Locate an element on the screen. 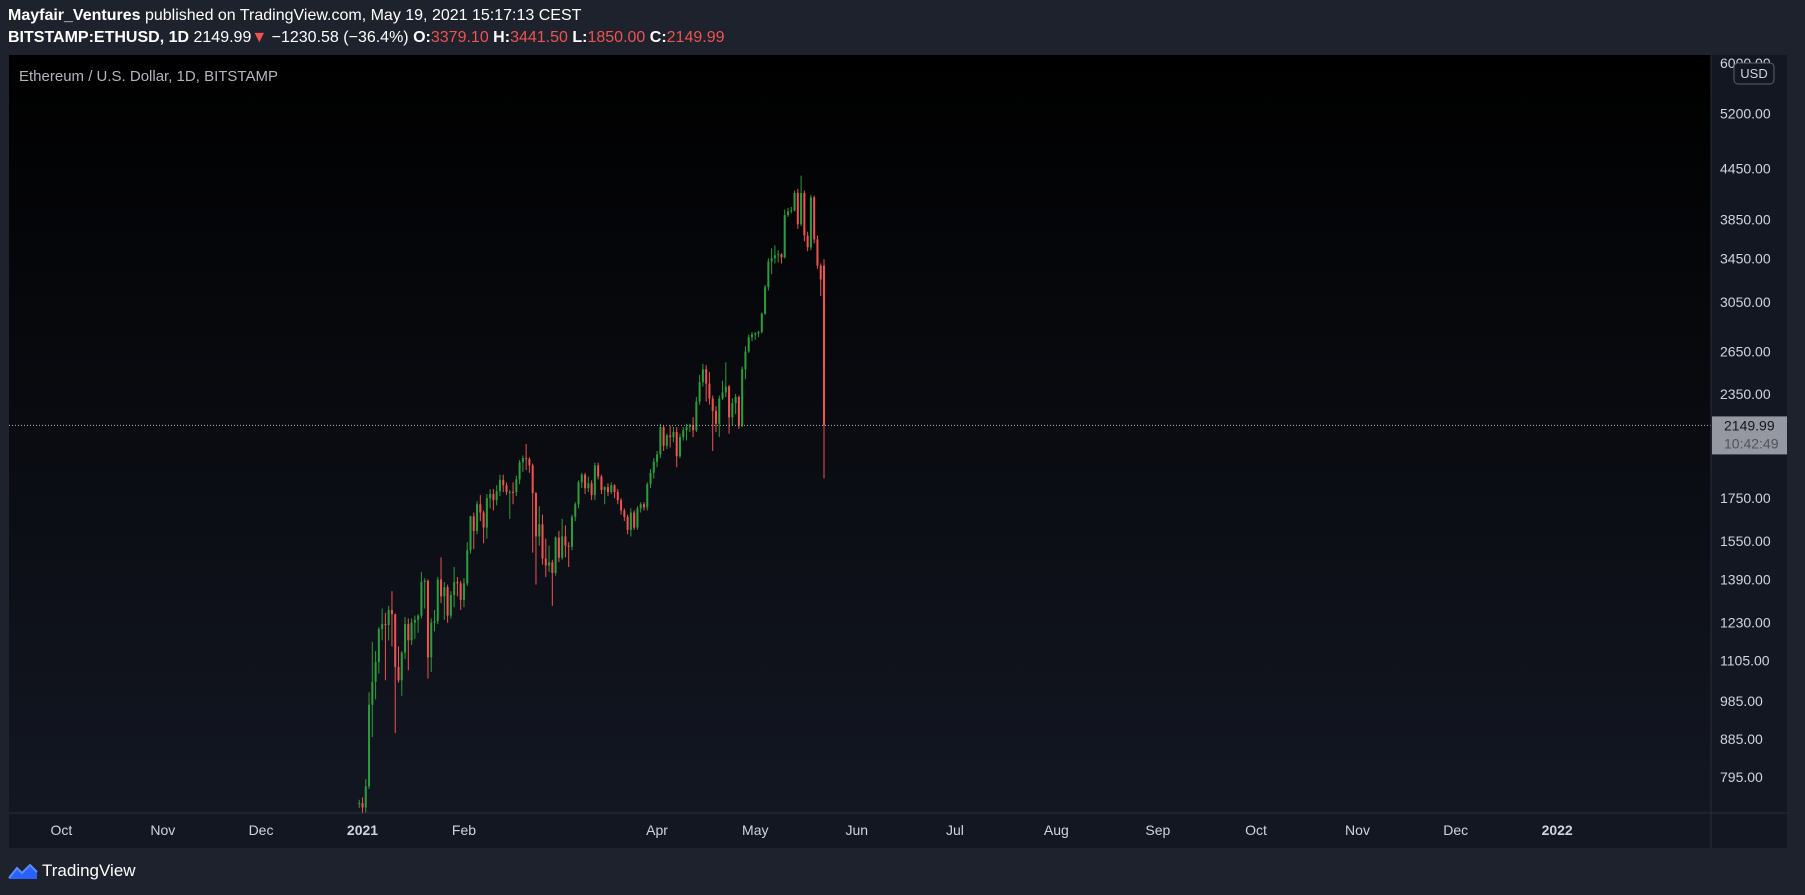 This screenshot has width=1805, height=895. time-tick-label: Feb is located at coordinates (464, 830).